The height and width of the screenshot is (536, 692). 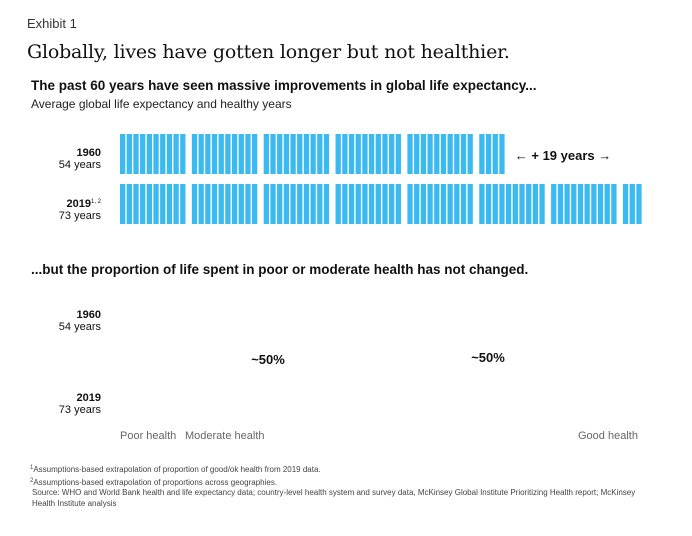 I want to click on row-years: 73 years, so click(x=79, y=410).